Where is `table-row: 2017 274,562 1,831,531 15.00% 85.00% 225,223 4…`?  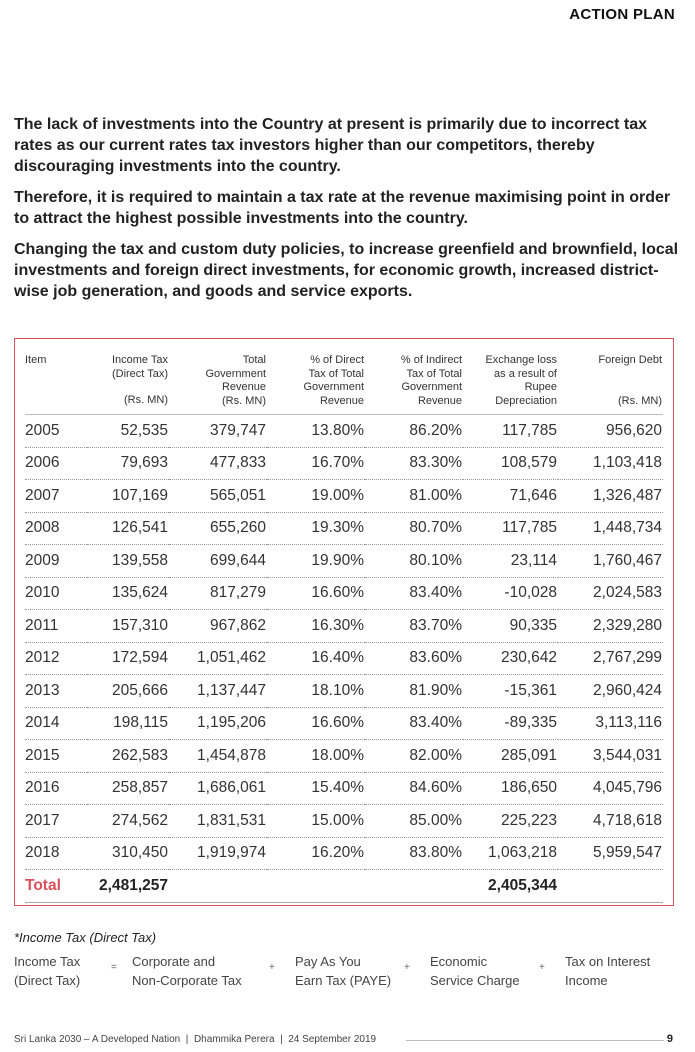
table-row: 2017 274,562 1,831,531 15.00% 85.00% 225,223 4… is located at coordinates (344, 821).